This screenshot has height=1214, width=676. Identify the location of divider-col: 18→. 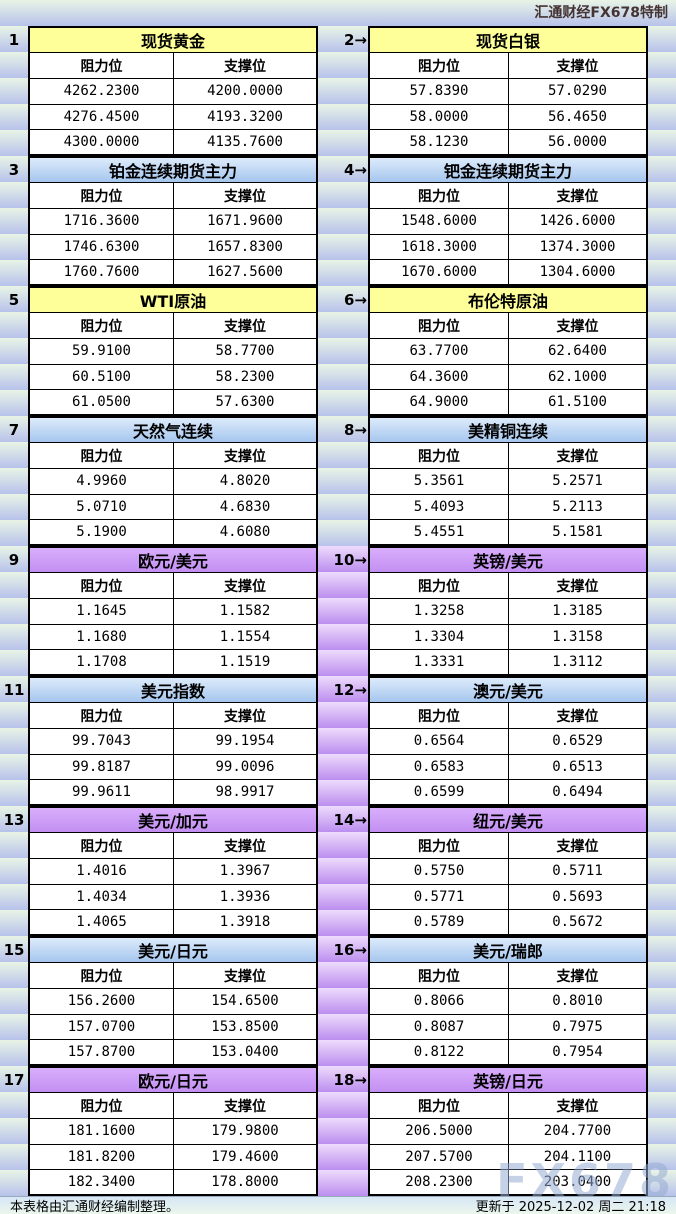
(343, 1131).